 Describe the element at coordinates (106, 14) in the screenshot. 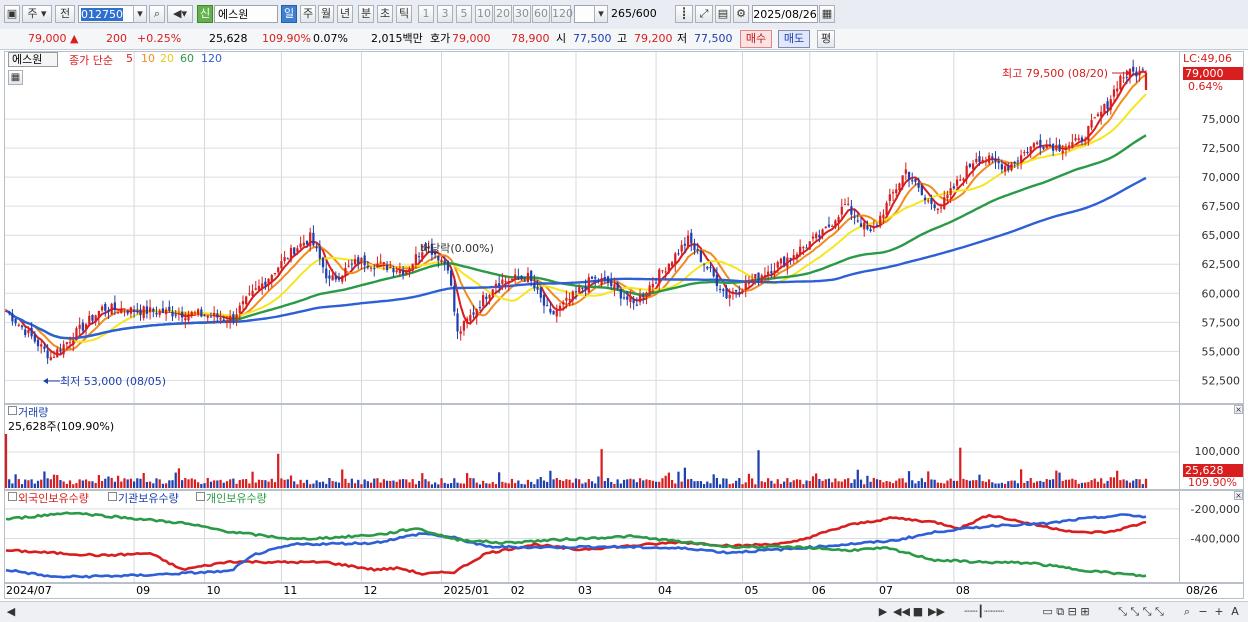

I see `code-input: 012750` at that location.